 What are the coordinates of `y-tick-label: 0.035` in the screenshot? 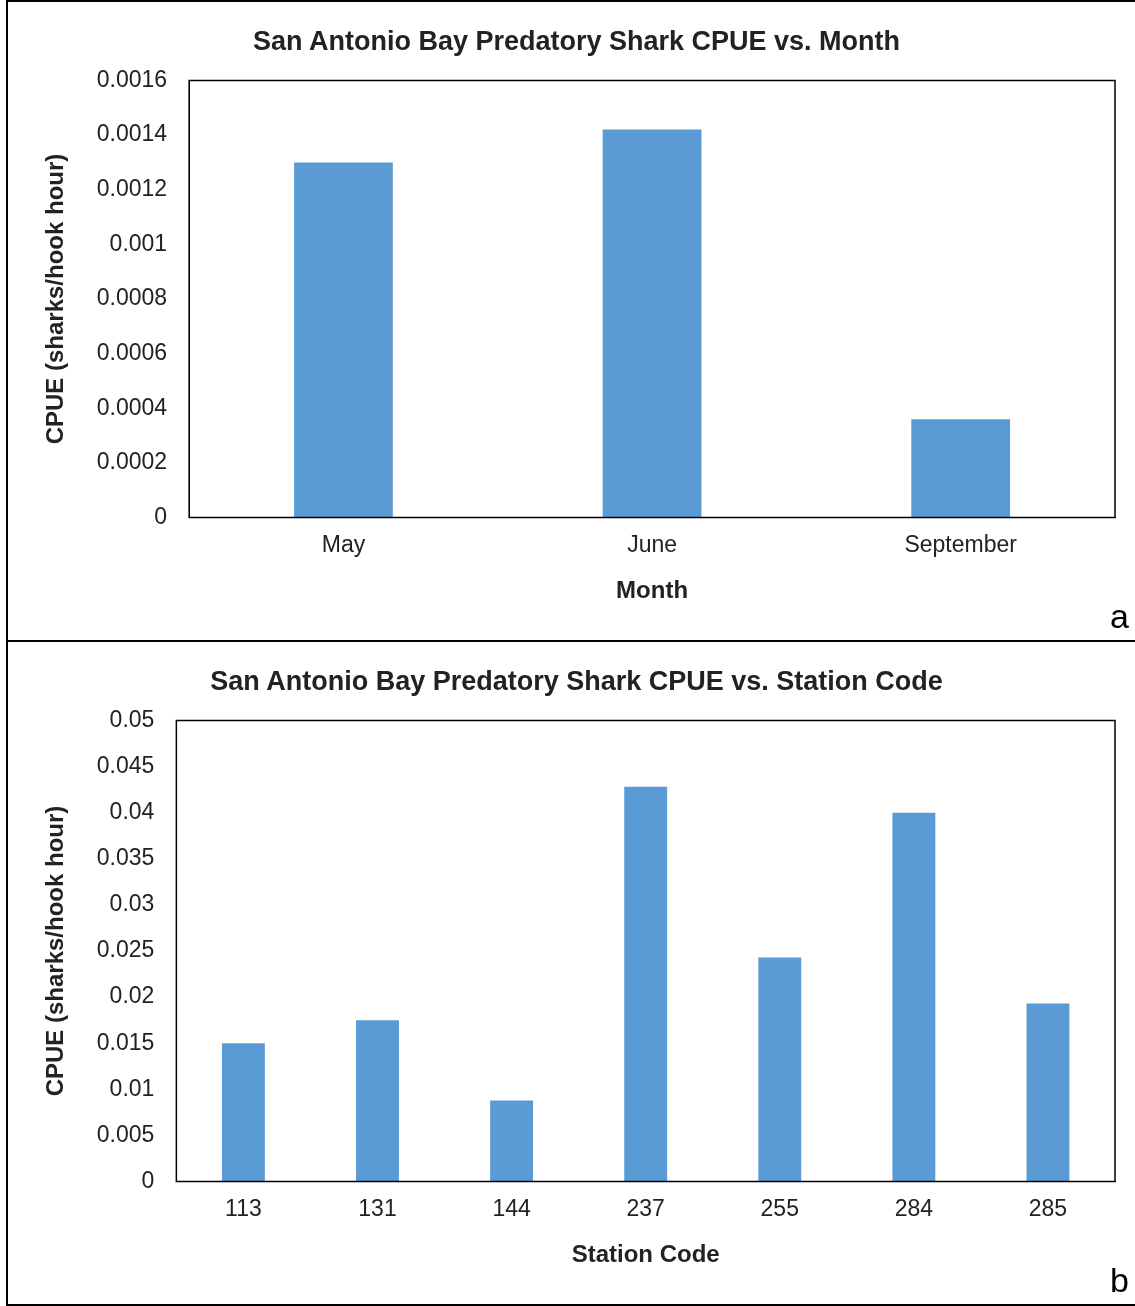 It's located at (125, 857).